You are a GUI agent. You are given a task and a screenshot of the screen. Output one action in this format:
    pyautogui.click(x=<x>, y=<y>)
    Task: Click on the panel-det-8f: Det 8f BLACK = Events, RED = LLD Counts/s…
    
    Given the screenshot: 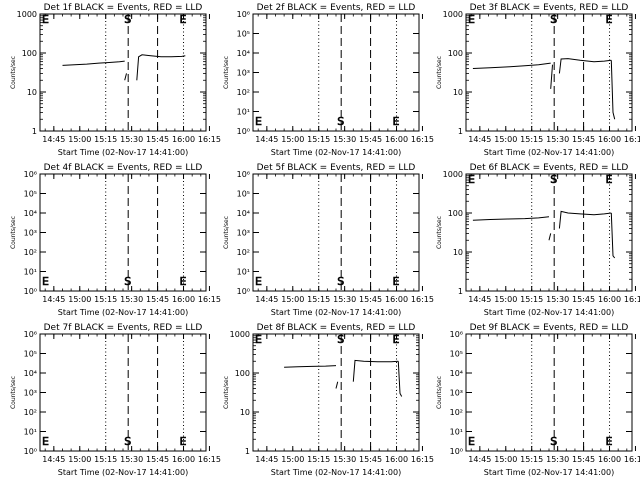 What is the action you would take?
    pyautogui.click(x=328, y=400)
    